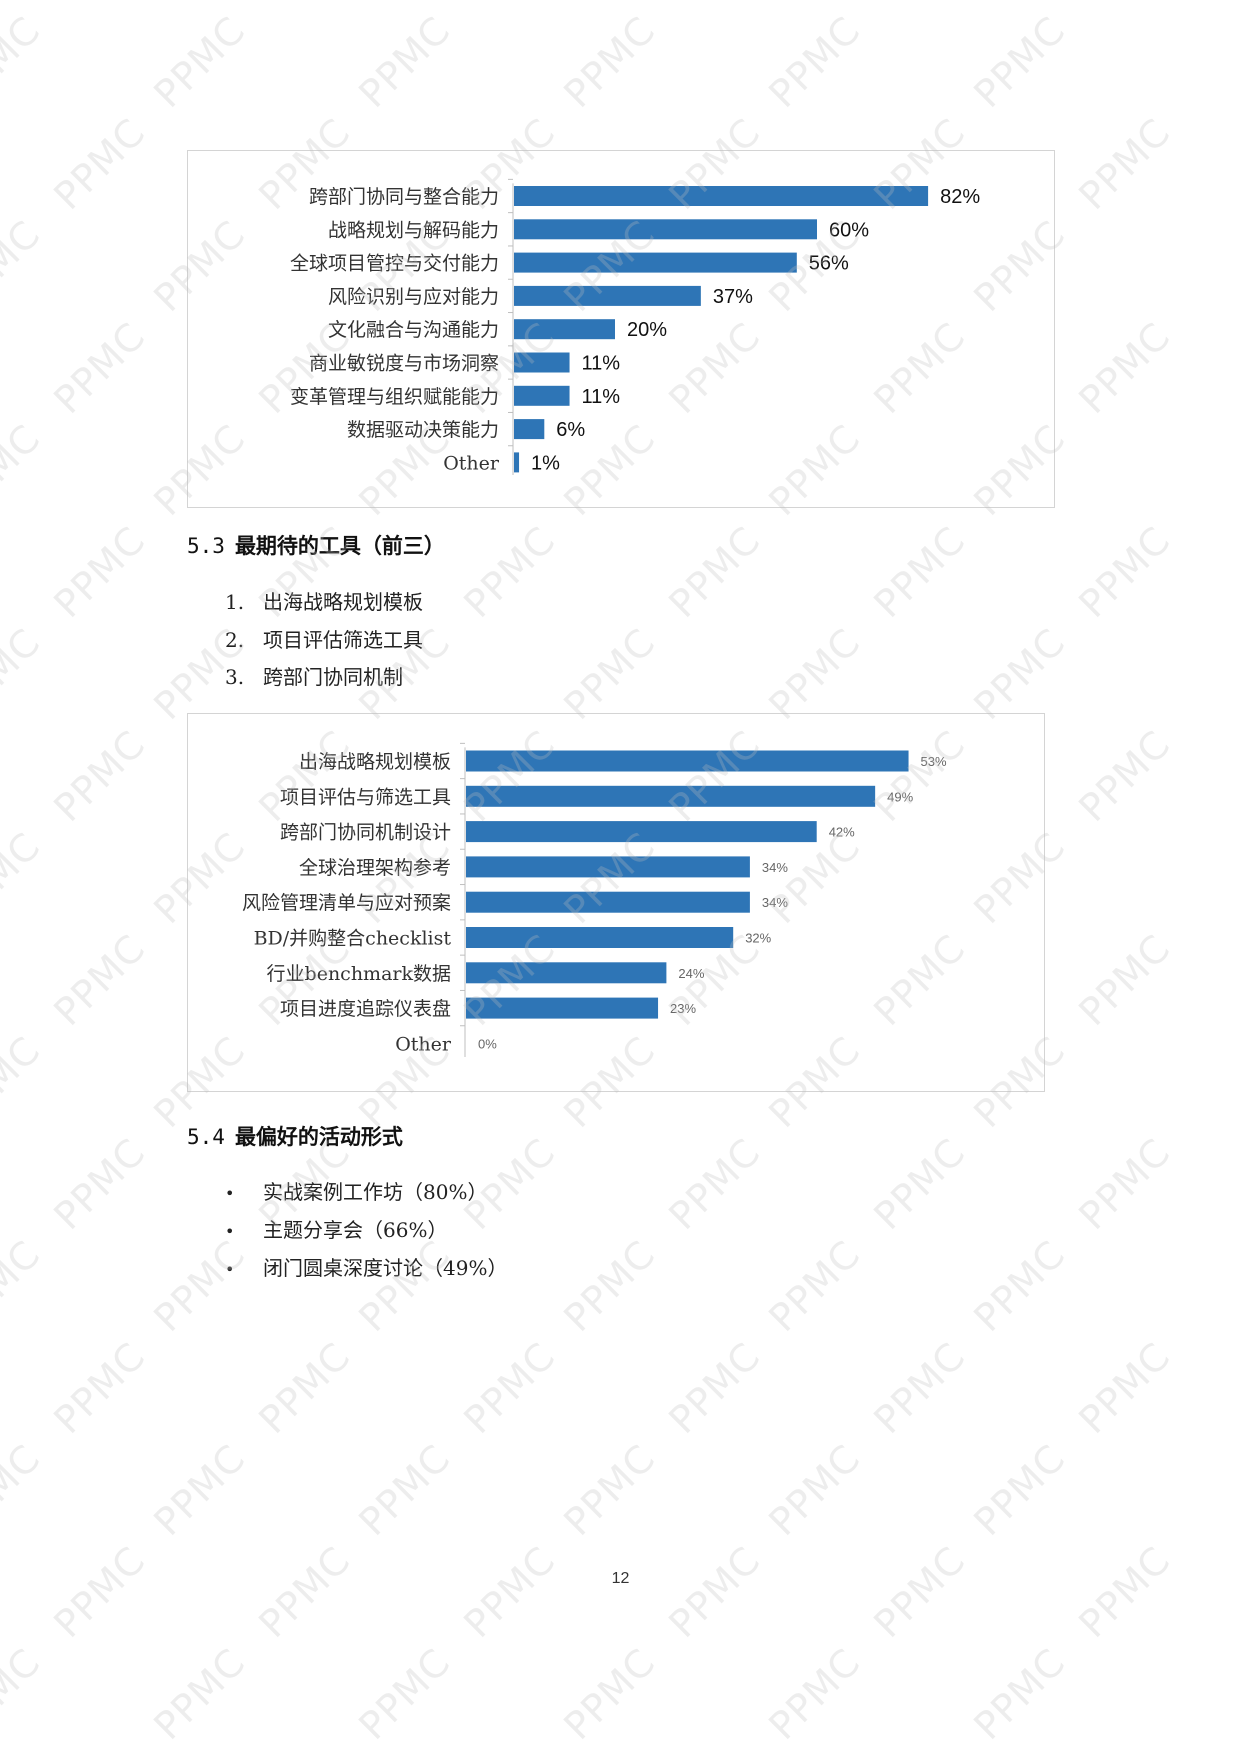 The width and height of the screenshot is (1241, 1754). What do you see at coordinates (960, 197) in the screenshot?
I see `data-label: 82%` at bounding box center [960, 197].